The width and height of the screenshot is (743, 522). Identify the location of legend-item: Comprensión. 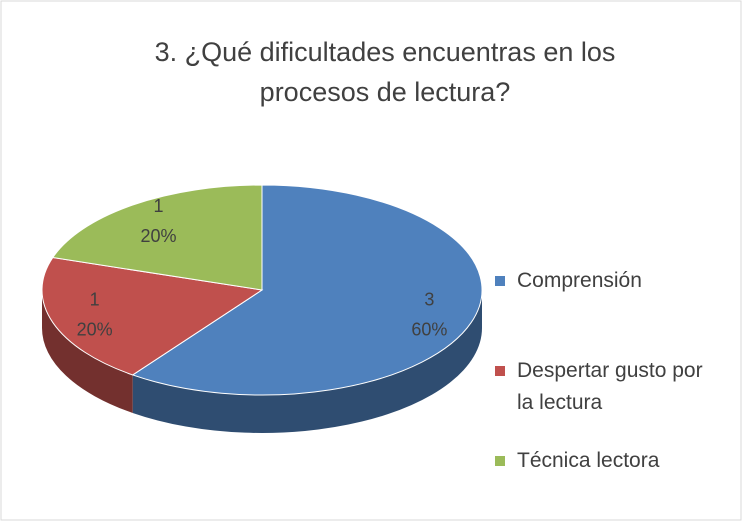
(606, 281).